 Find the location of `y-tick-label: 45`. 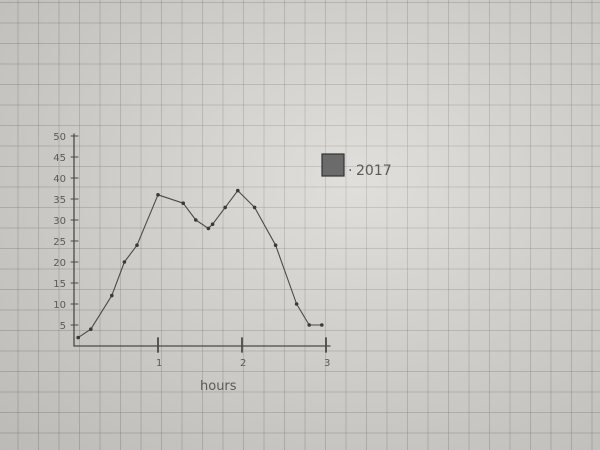

y-tick-label: 45 is located at coordinates (59, 158).